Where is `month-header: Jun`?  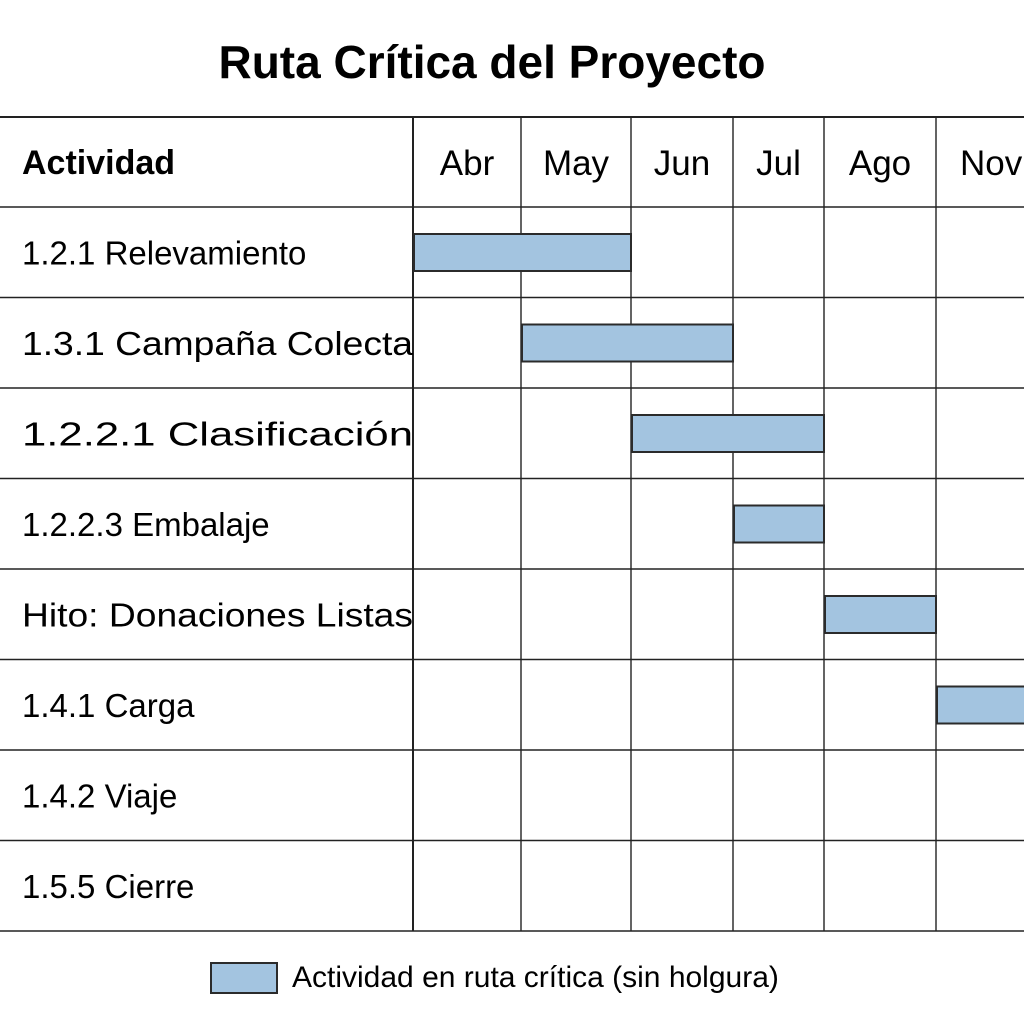 month-header: Jun is located at coordinates (682, 163).